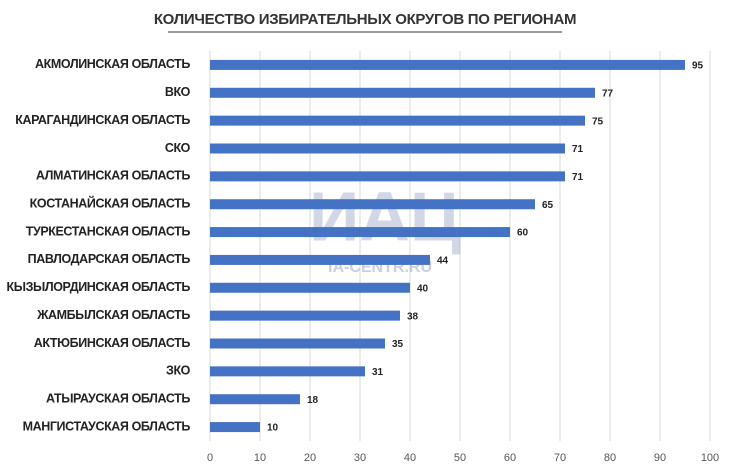 The height and width of the screenshot is (473, 730). What do you see at coordinates (710, 458) in the screenshot?
I see `x-tick-label: 100` at bounding box center [710, 458].